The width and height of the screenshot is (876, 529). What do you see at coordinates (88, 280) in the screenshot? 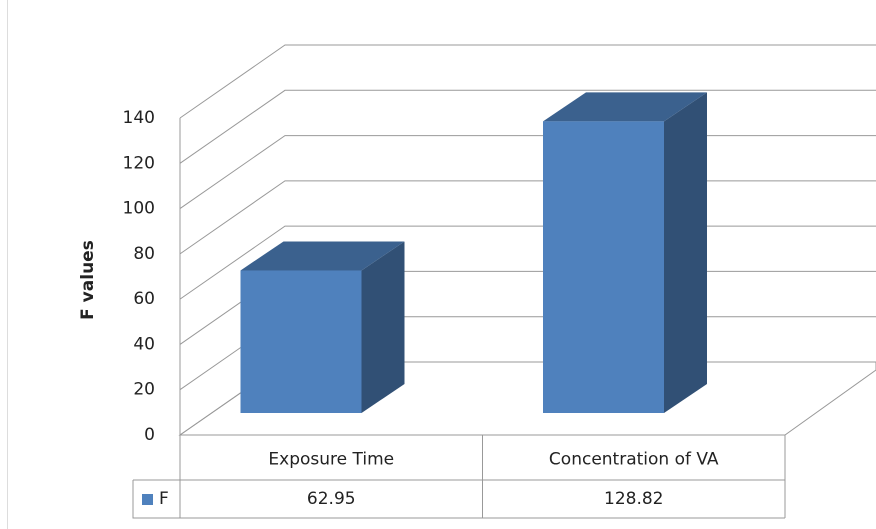
I see `y-axis-title: F values` at bounding box center [88, 280].